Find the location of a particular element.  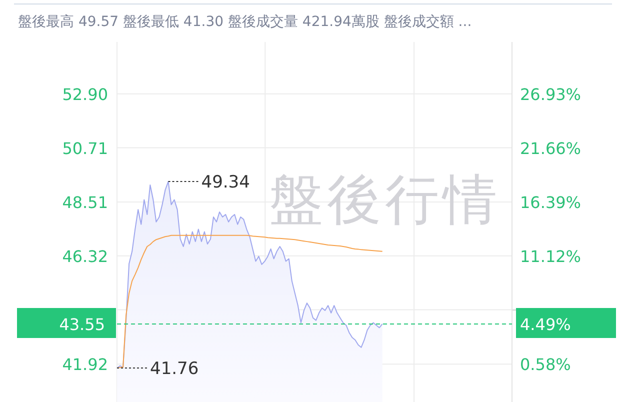

text: 4.49% is located at coordinates (545, 324).